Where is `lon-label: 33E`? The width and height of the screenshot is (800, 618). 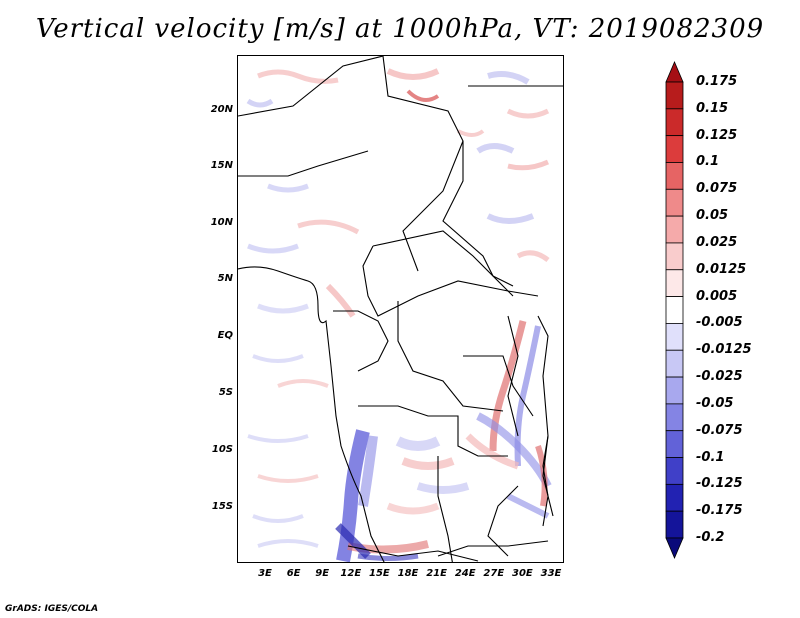
lon-label: 33E is located at coordinates (551, 573).